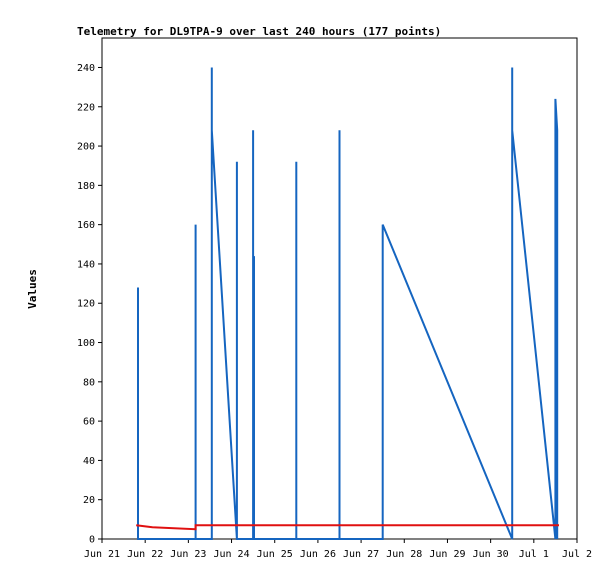 The height and width of the screenshot is (579, 615). Describe the element at coordinates (86, 225) in the screenshot. I see `y-tick-label: 160` at that location.